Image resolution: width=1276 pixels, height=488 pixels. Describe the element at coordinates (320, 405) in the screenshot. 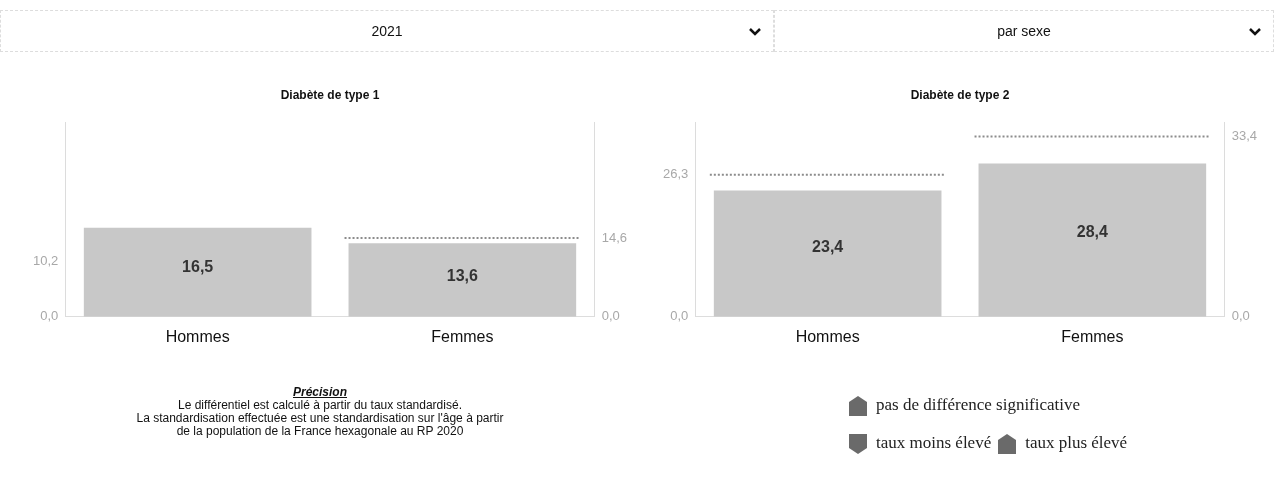

I see `text: Le différentiel est calculé à partir du taux standardisé.` at that location.